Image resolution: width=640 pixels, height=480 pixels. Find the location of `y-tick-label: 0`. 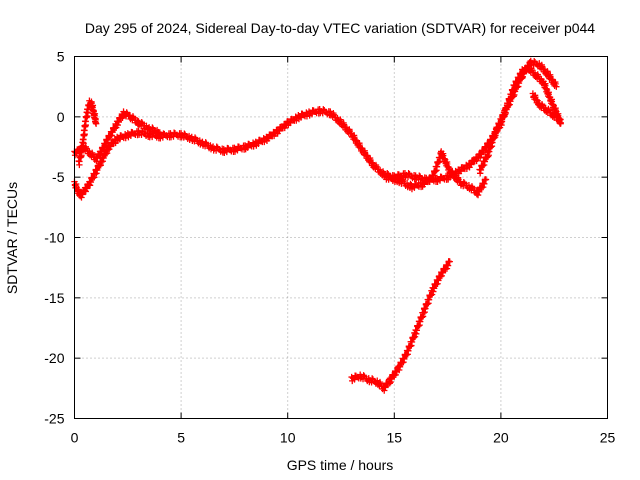

y-tick-label: 0 is located at coordinates (61, 117).